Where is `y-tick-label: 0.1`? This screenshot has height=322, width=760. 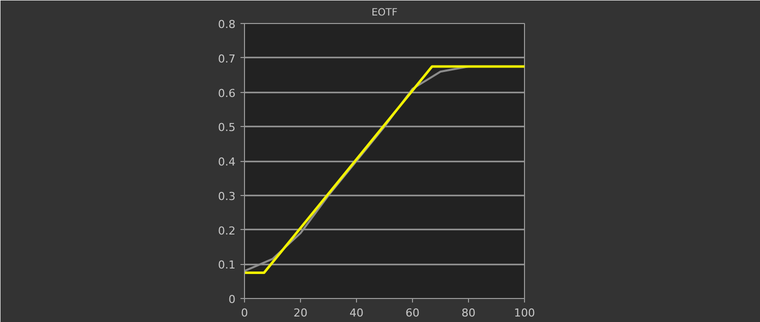
y-tick-label: 0.1 is located at coordinates (227, 265).